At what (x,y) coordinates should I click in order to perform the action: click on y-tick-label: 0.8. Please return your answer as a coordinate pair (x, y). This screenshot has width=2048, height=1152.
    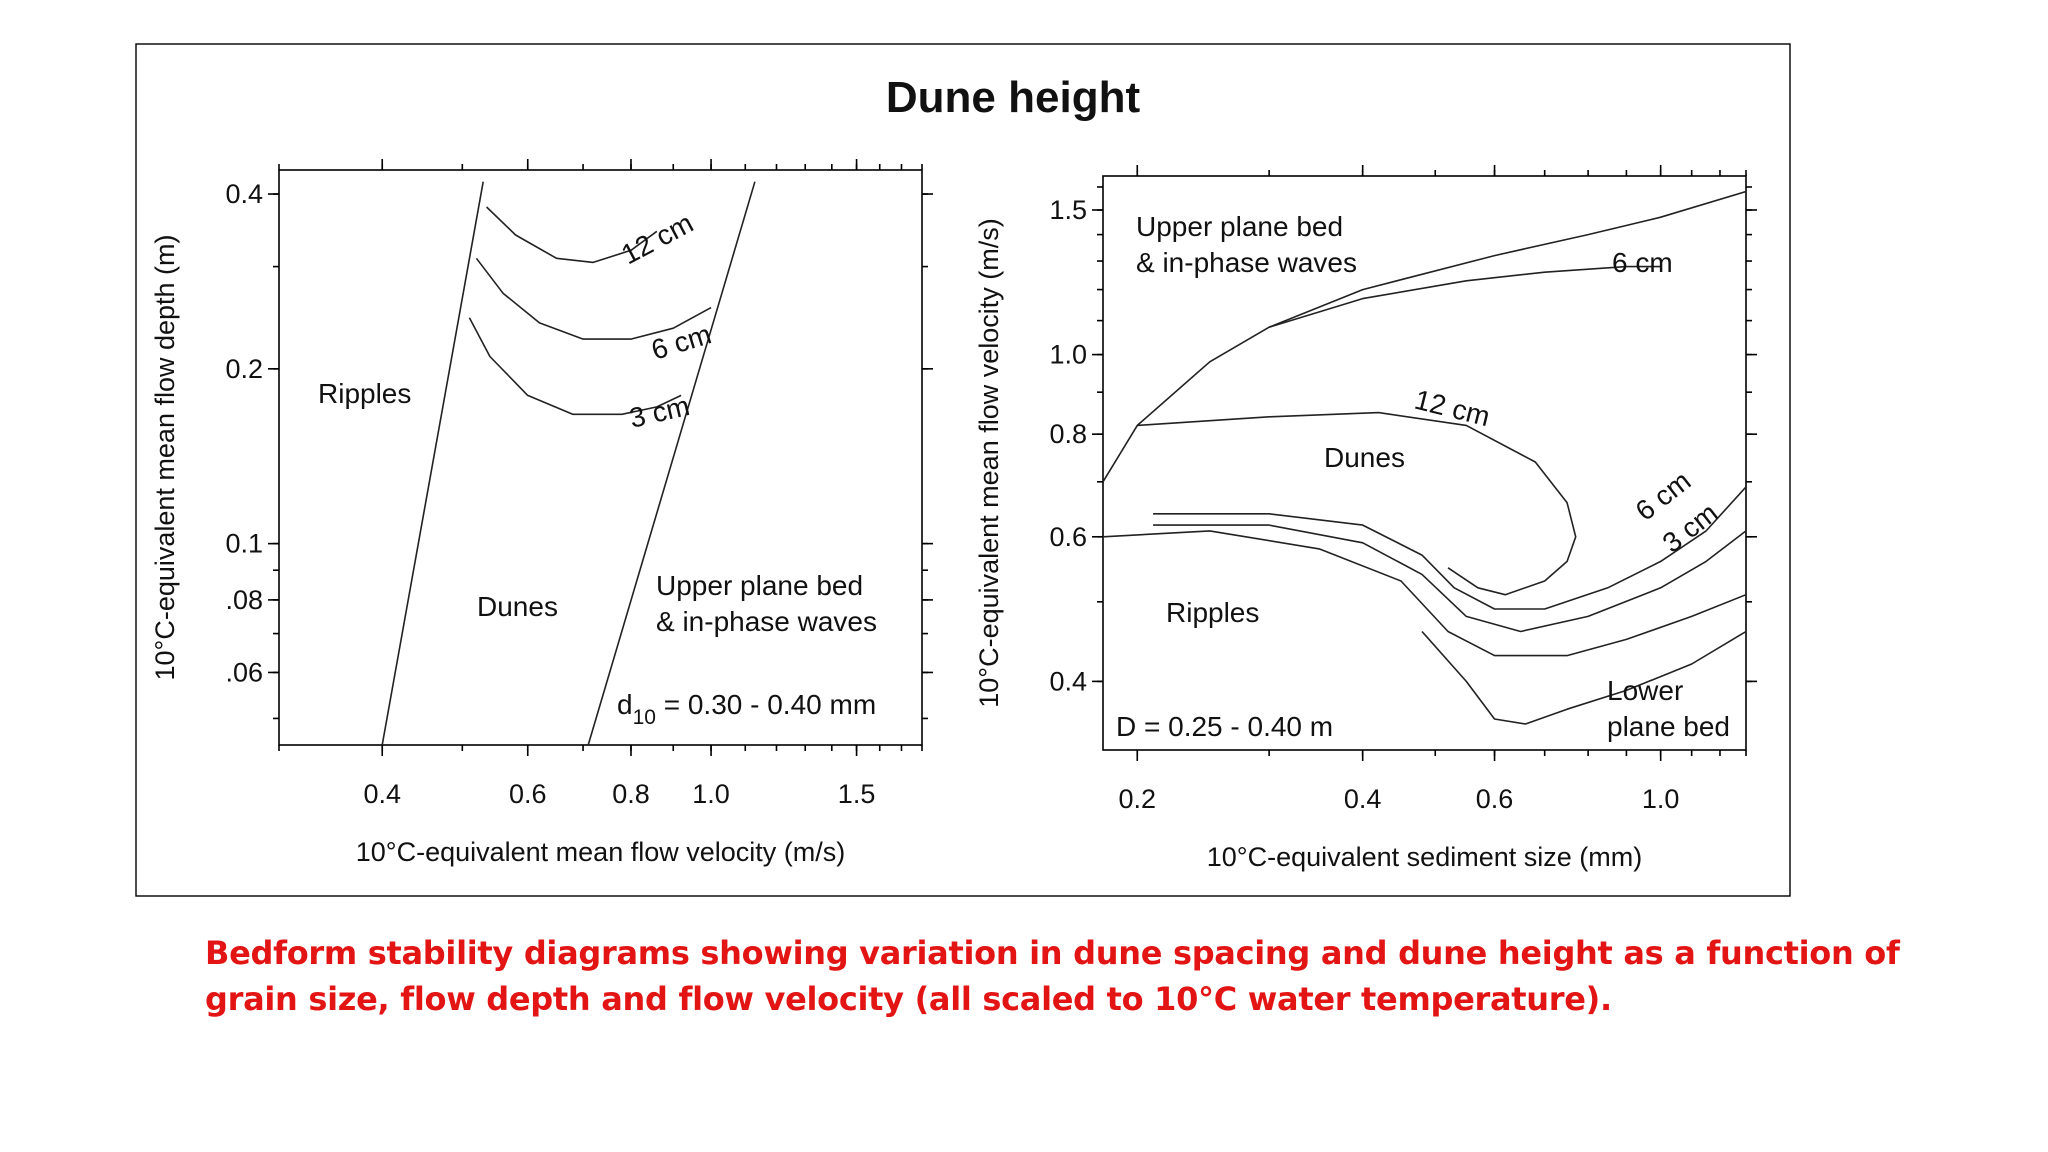
    Looking at the image, I should click on (1068, 434).